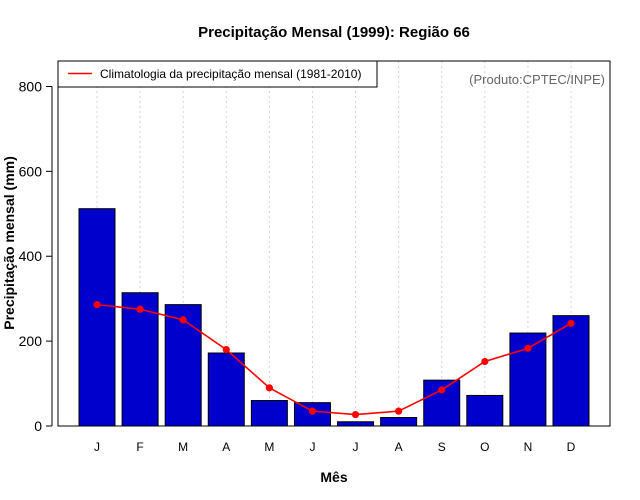 The height and width of the screenshot is (500, 640). Describe the element at coordinates (9, 243) in the screenshot. I see `y-axis-label: Precipitação mensal (mm)` at that location.